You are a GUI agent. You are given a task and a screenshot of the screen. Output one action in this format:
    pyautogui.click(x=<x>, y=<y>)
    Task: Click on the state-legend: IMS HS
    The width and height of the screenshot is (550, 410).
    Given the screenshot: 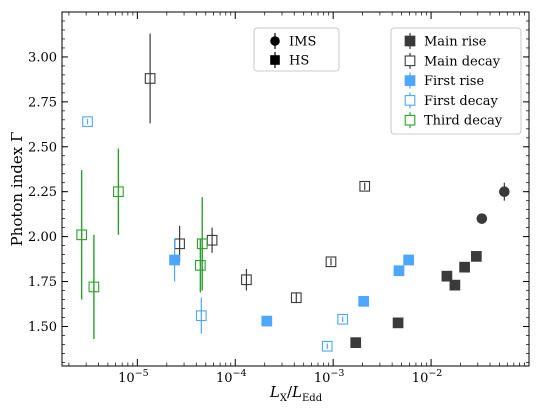 What is the action you would take?
    pyautogui.click(x=296, y=49)
    